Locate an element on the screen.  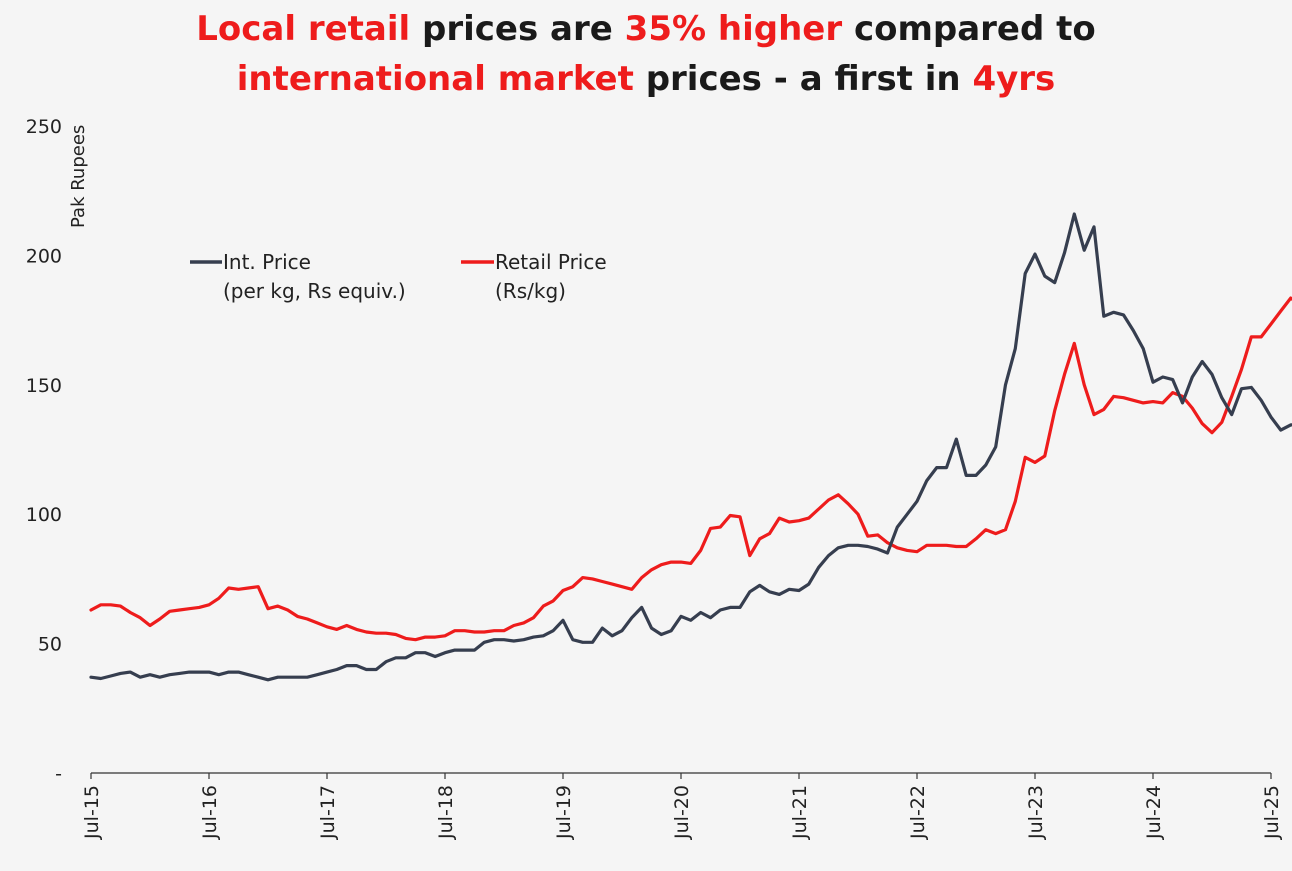
x-tick-label: Jul-16 is located at coordinates (210, 812).